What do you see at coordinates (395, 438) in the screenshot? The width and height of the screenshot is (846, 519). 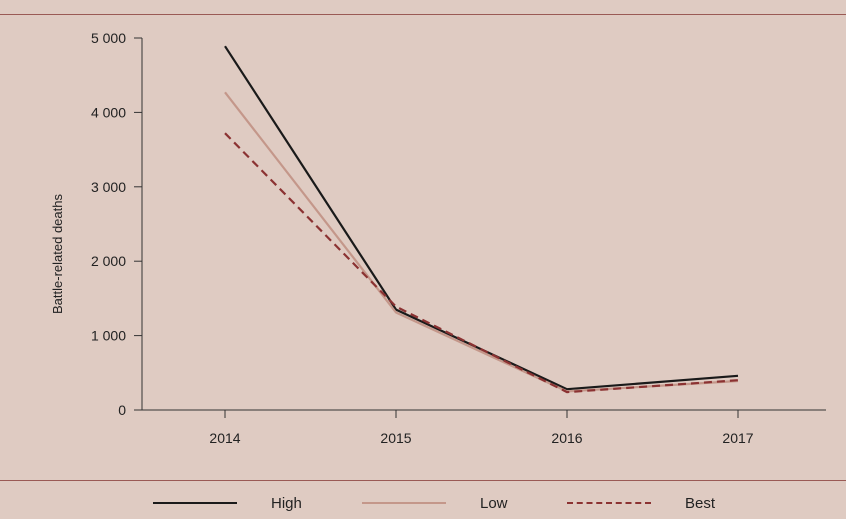 I see `x-tick-label: 2015` at bounding box center [395, 438].